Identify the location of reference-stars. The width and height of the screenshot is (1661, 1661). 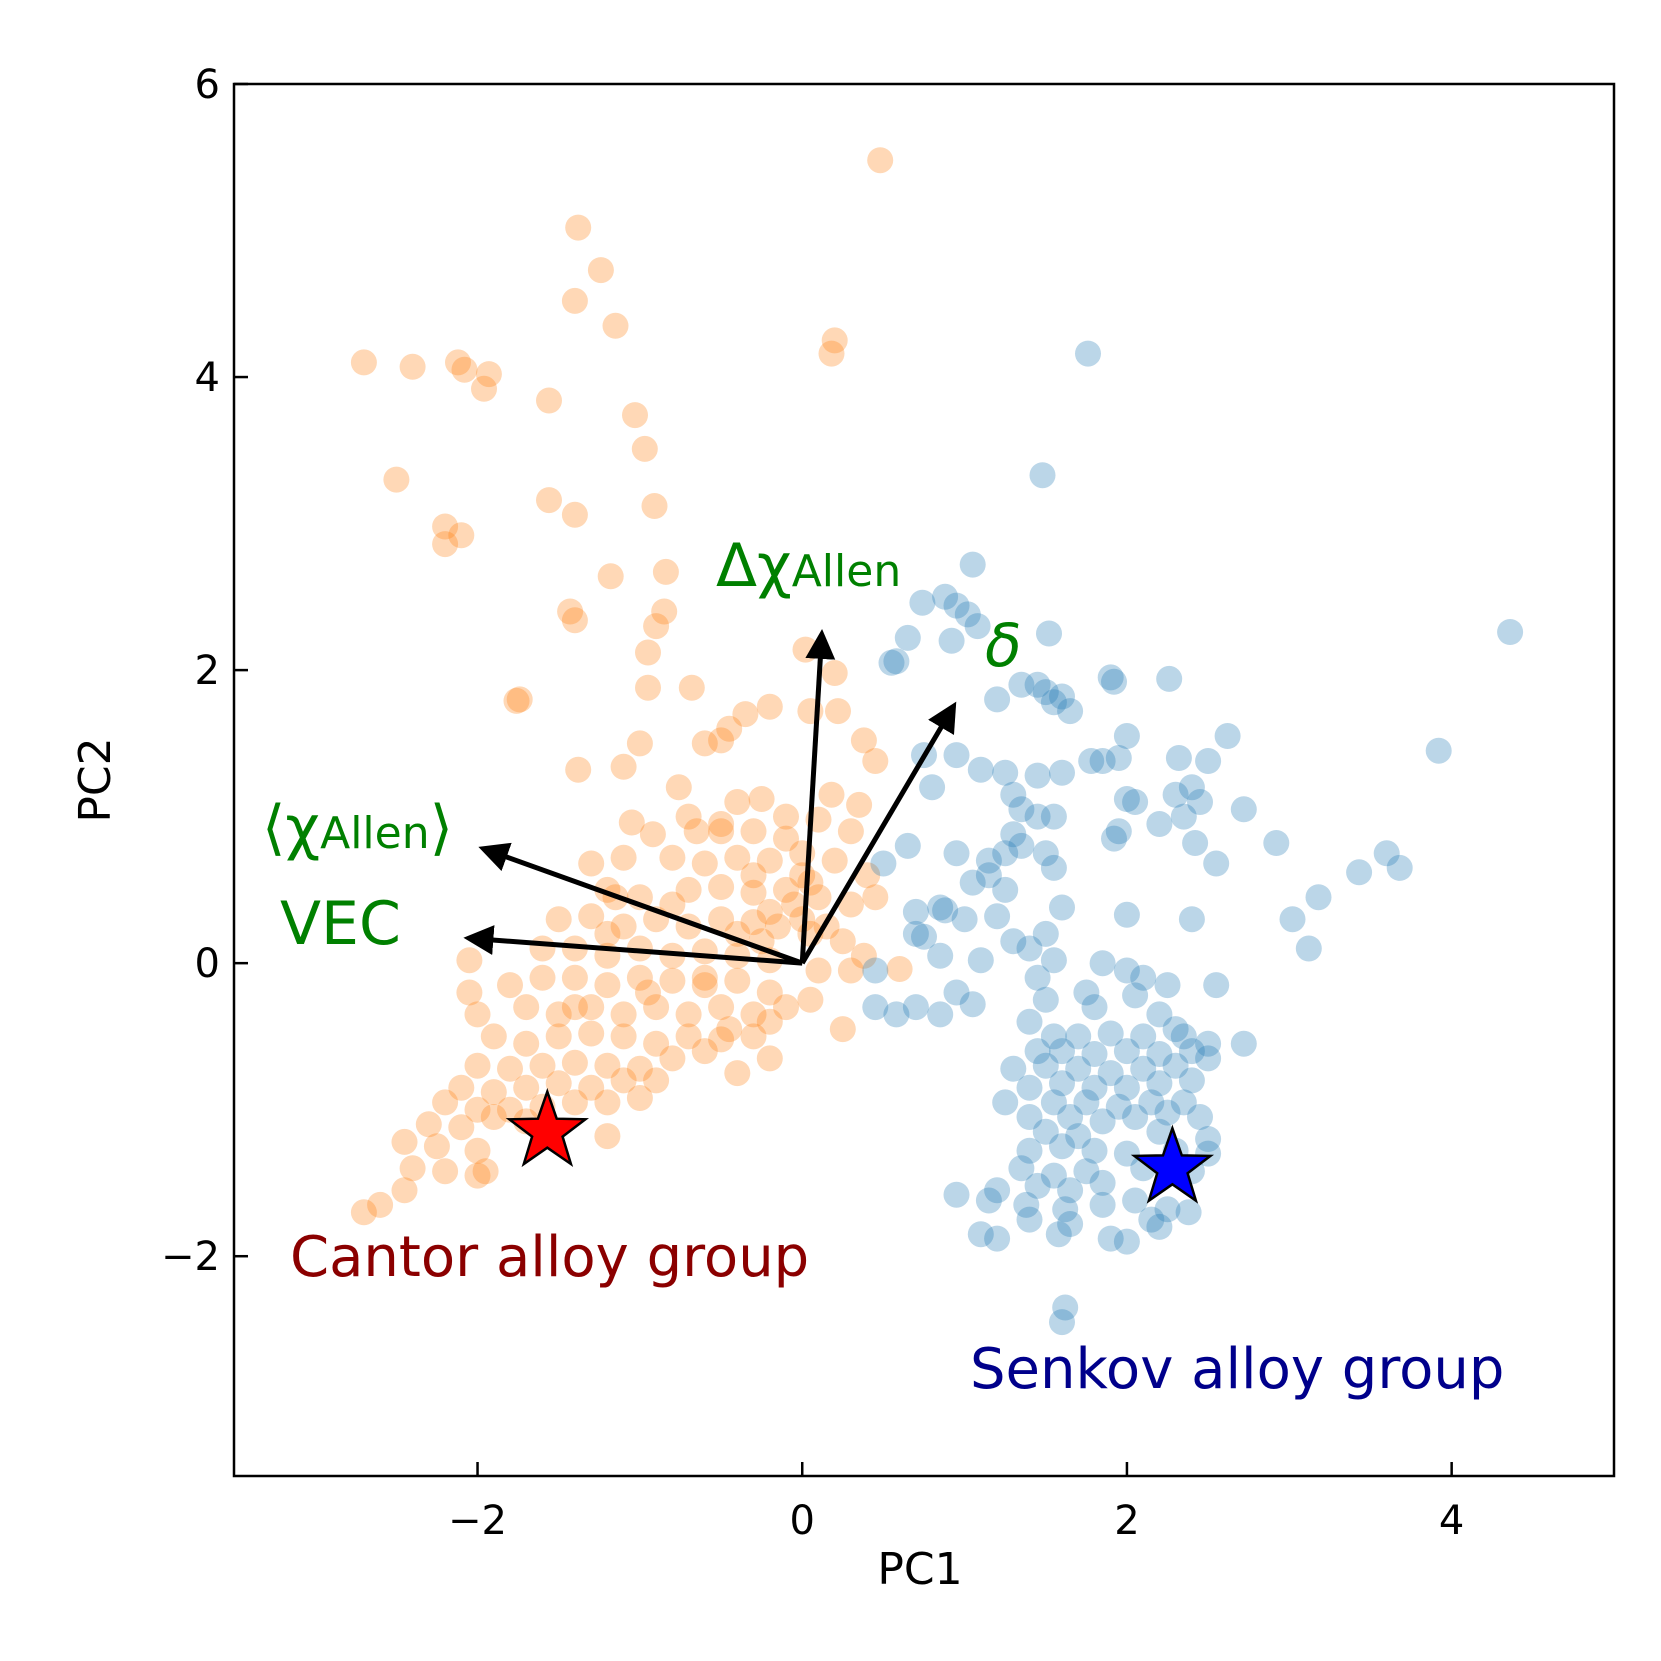
(860, 1145).